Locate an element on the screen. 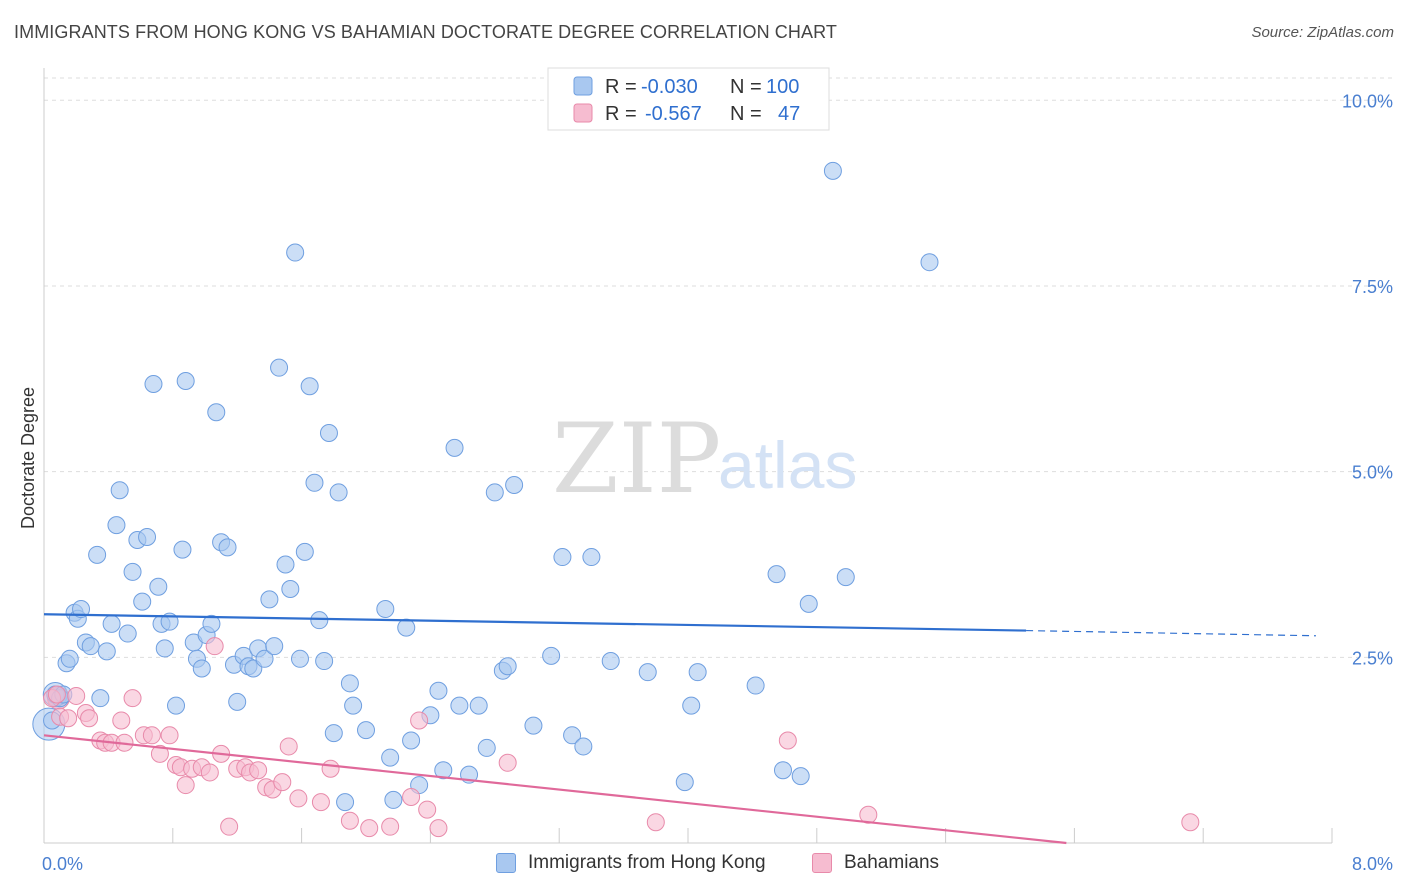  watermark-zip: ZIP is located at coordinates (636, 459).